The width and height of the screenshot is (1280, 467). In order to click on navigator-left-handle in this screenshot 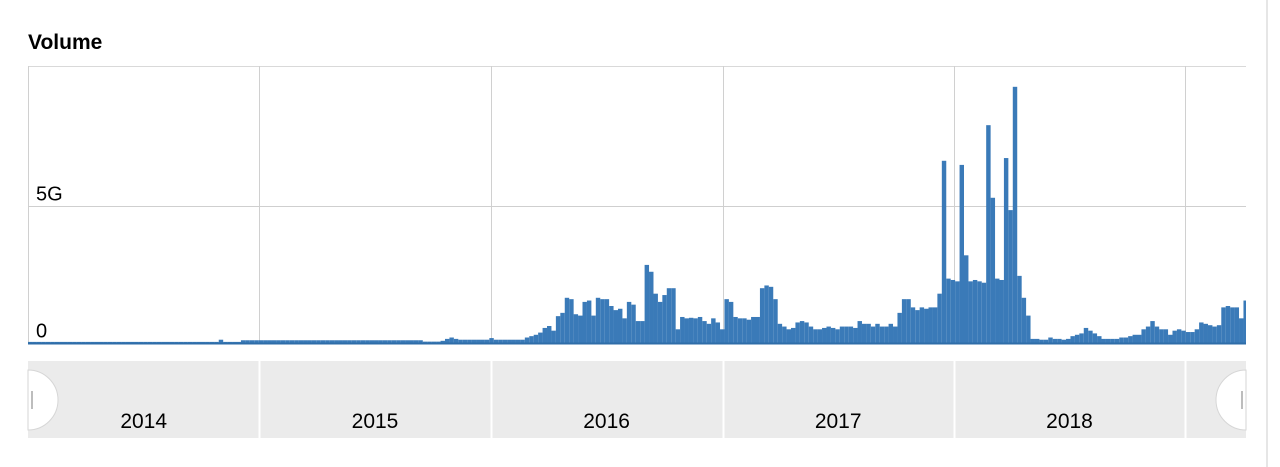, I will do `click(43, 400)`.